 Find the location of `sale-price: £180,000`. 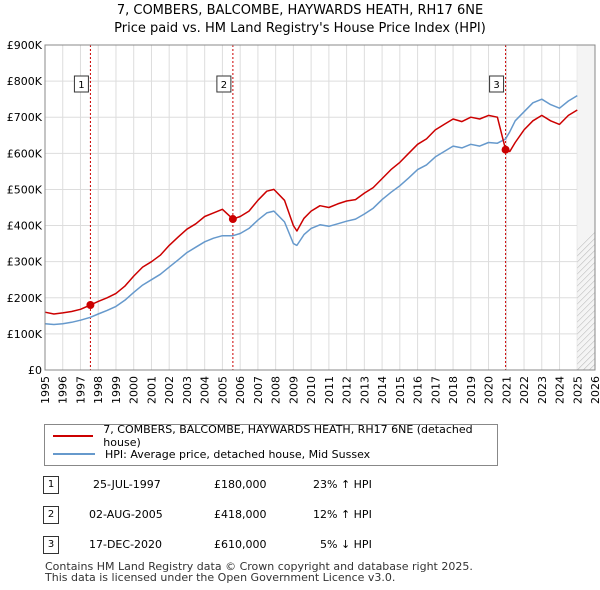

sale-price: £180,000 is located at coordinates (240, 484).